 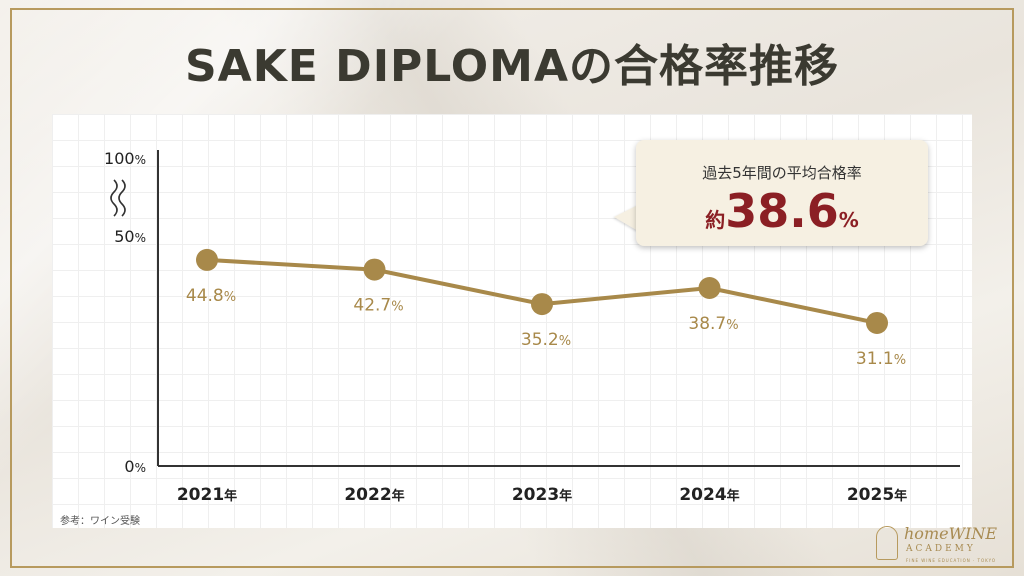 I want to click on data-label: 38.7%, so click(x=713, y=324).